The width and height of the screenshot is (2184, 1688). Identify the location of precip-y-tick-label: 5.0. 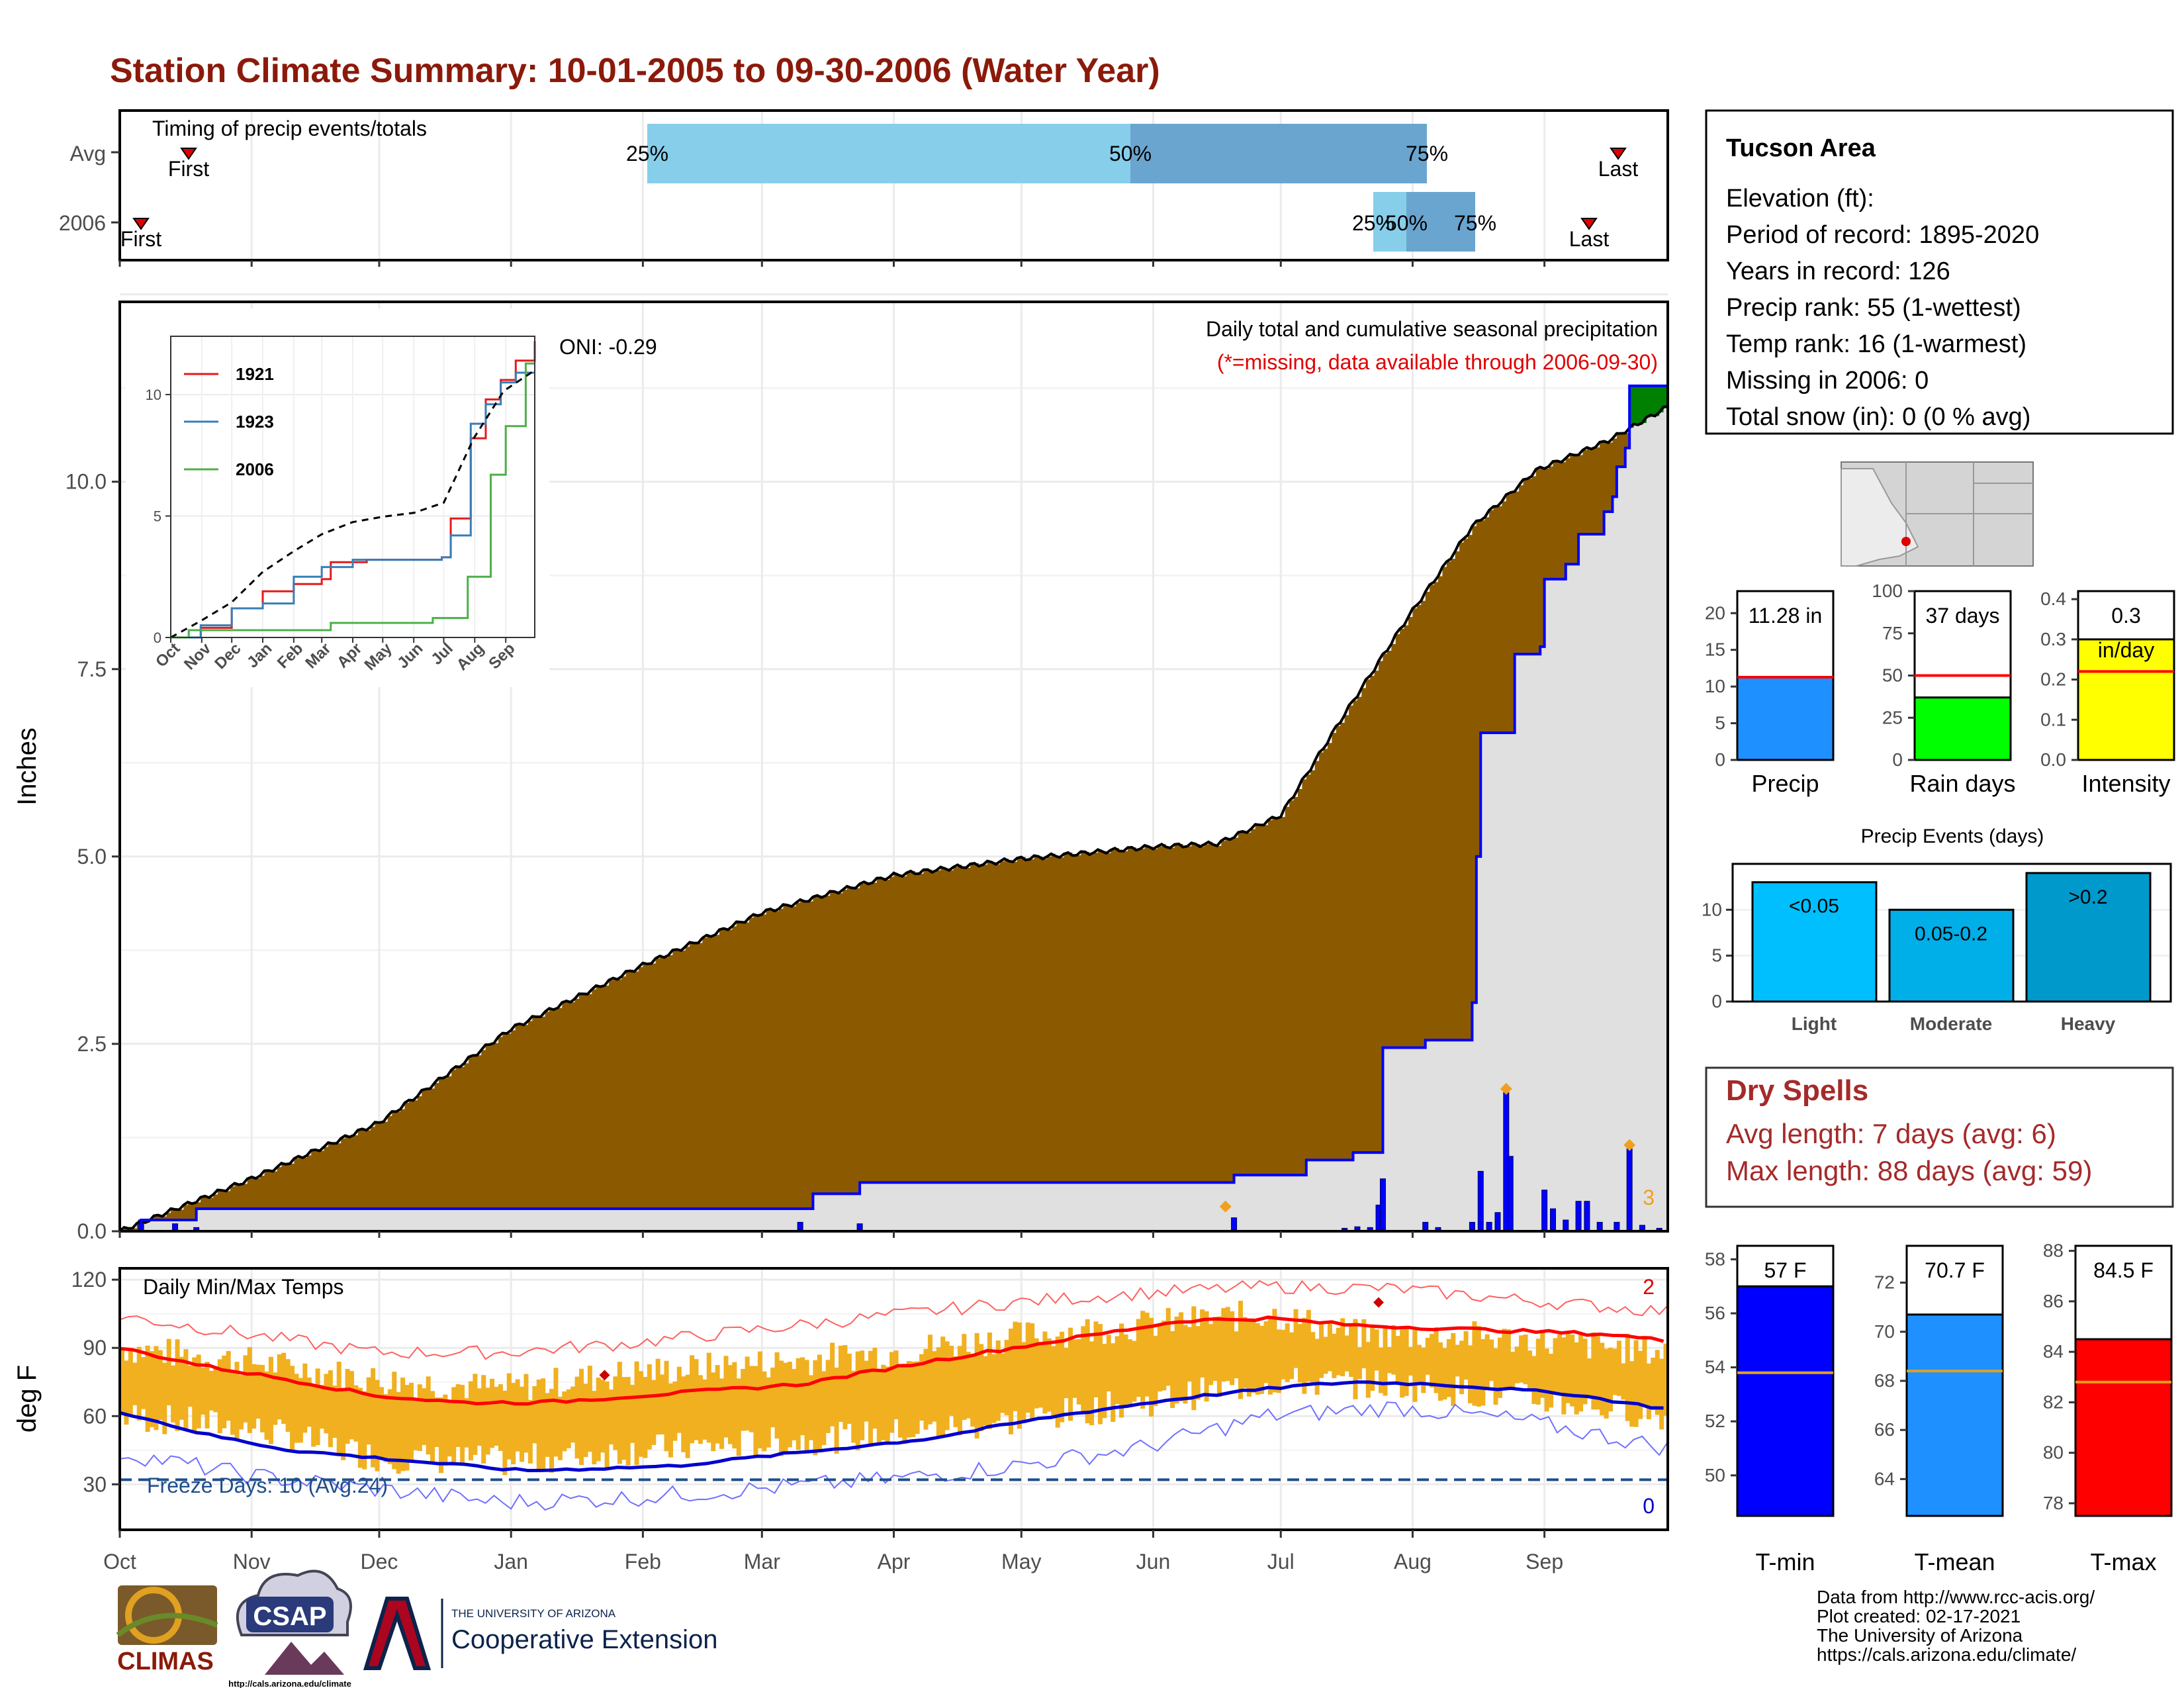
(92, 856).